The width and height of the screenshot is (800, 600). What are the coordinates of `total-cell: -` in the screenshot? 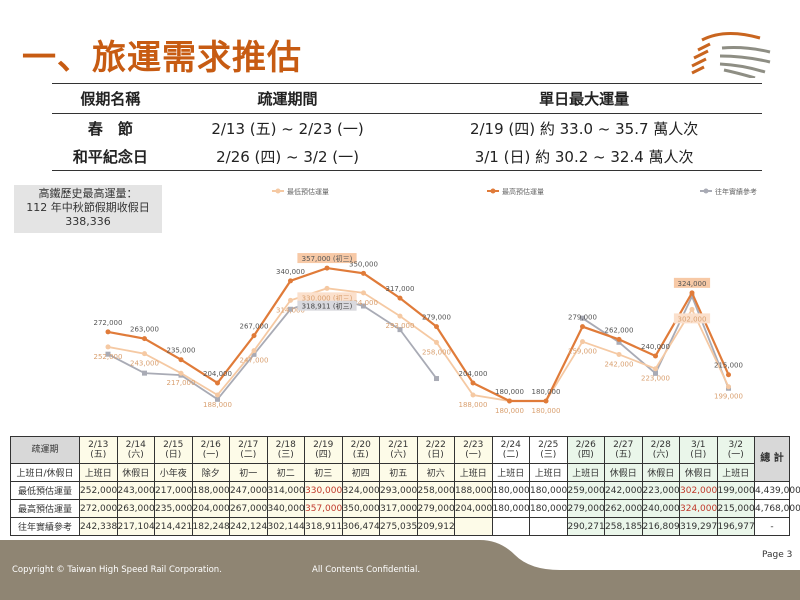 It's located at (772, 526).